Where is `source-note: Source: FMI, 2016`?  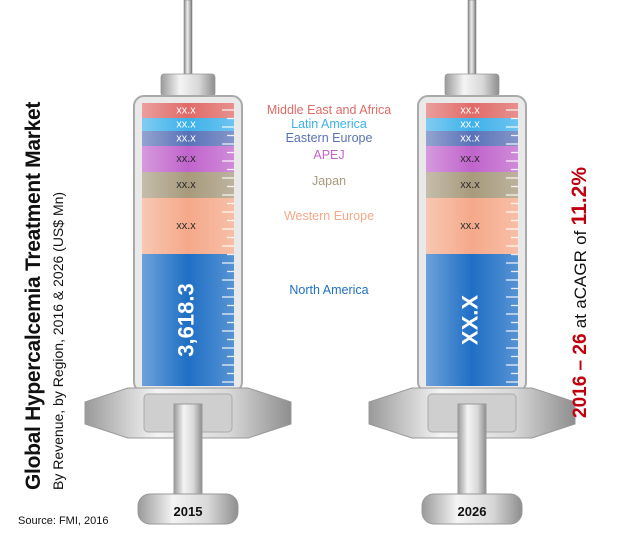
source-note: Source: FMI, 2016 is located at coordinates (63, 521).